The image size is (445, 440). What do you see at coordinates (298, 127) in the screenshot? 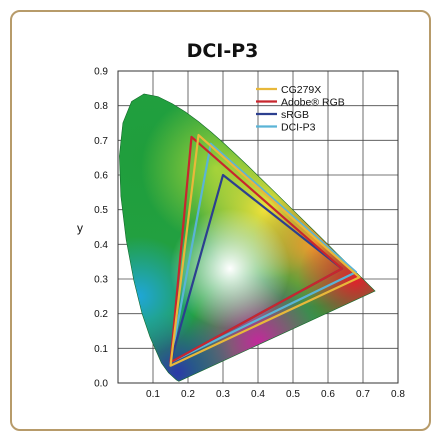
I see `legend-label: DCI-P3` at bounding box center [298, 127].